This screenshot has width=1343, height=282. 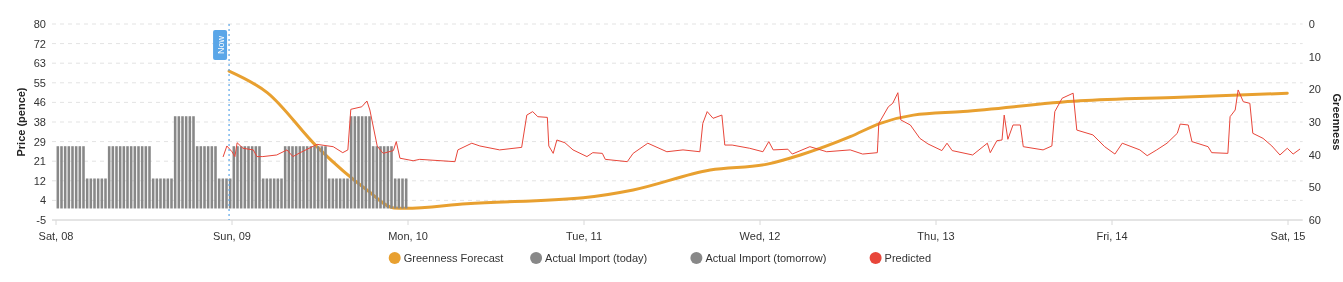 I want to click on y2-tick-label: 50, so click(x=1314, y=187).